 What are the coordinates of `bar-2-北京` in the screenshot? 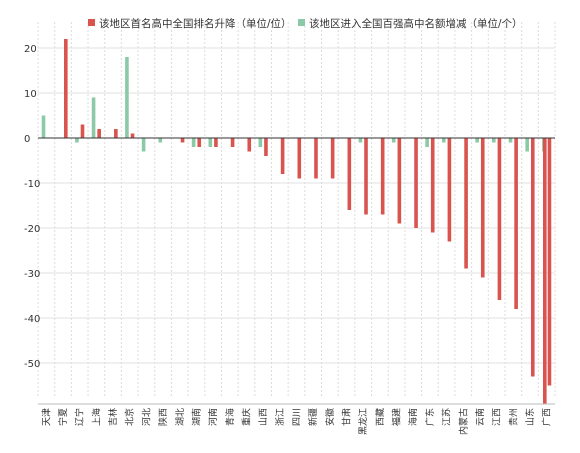 It's located at (127, 97).